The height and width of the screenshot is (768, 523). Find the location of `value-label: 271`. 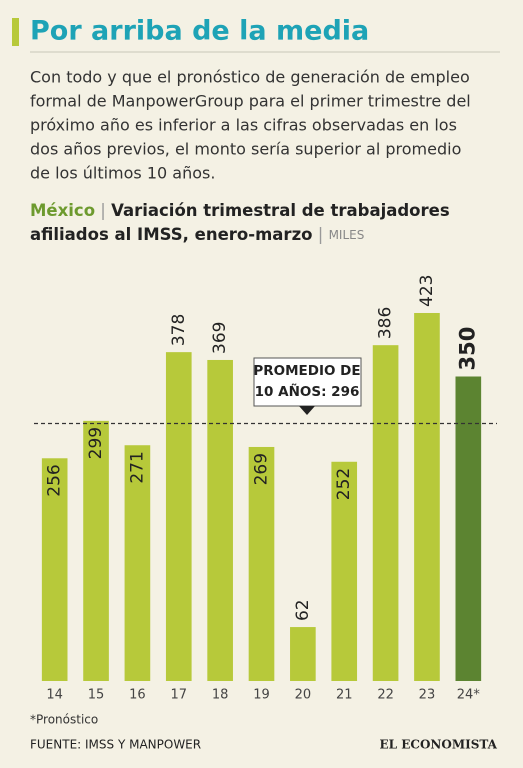

value-label: 271 is located at coordinates (137, 467).